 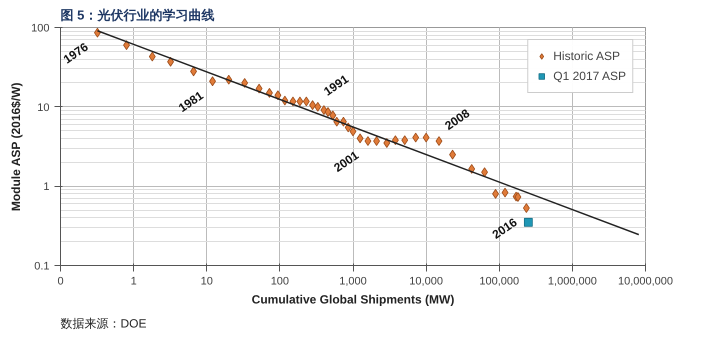 I want to click on x-tick-label: 100,000, so click(x=499, y=282).